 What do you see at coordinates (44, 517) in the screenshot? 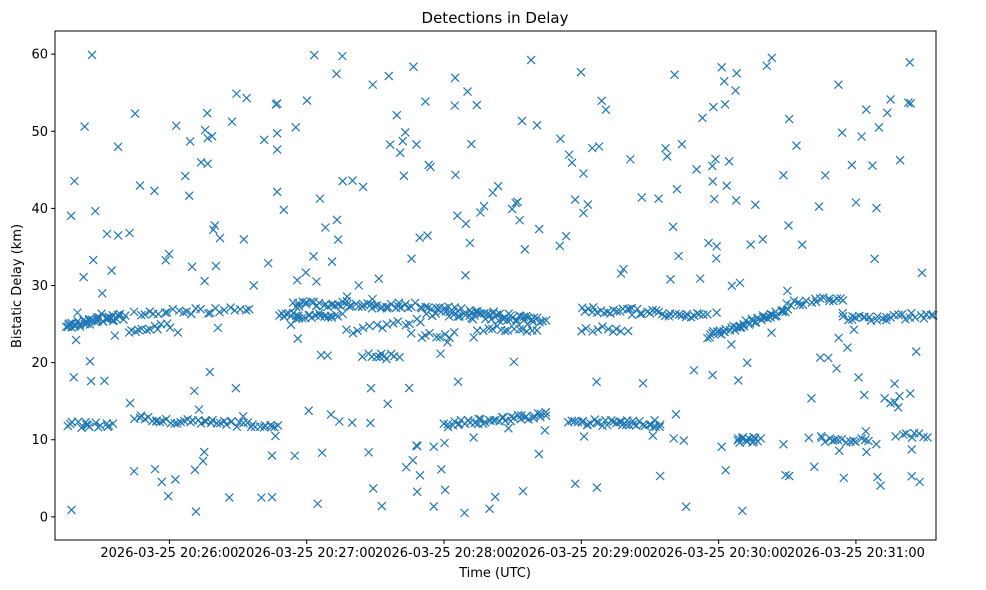
I see `y-tick-label: 0` at bounding box center [44, 517].